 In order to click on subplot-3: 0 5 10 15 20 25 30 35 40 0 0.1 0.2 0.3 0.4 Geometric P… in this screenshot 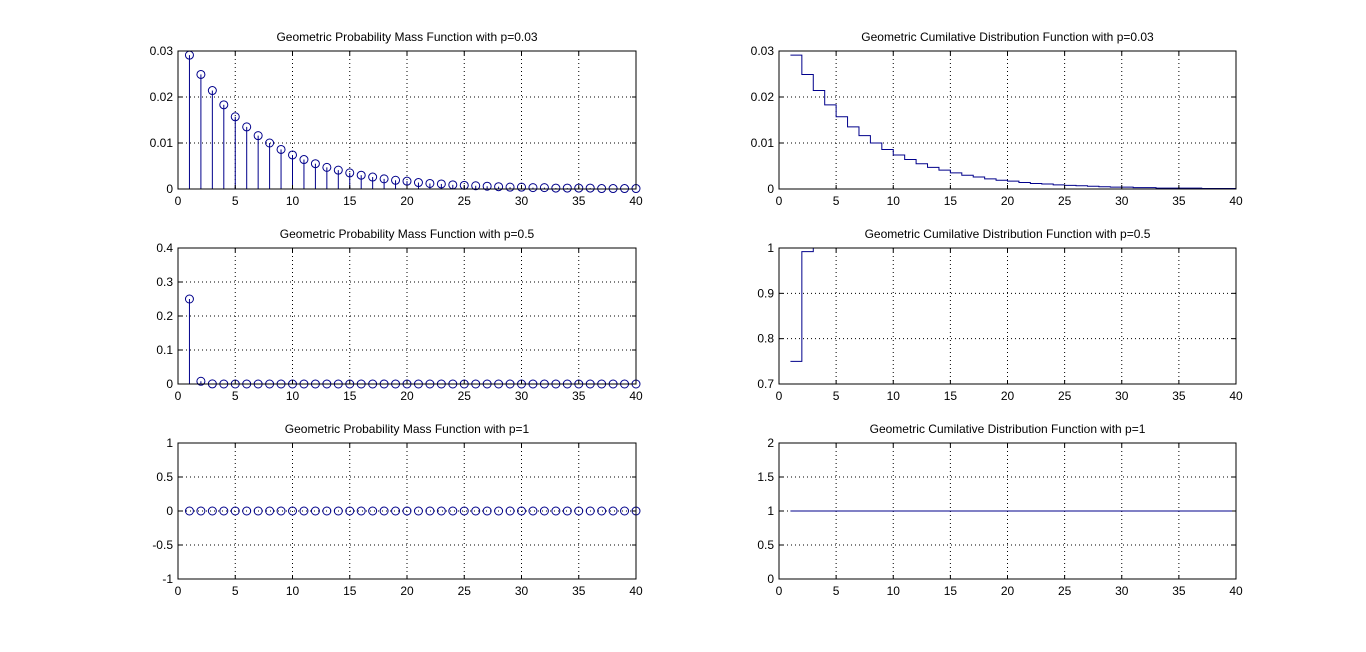, I will do `click(399, 315)`.